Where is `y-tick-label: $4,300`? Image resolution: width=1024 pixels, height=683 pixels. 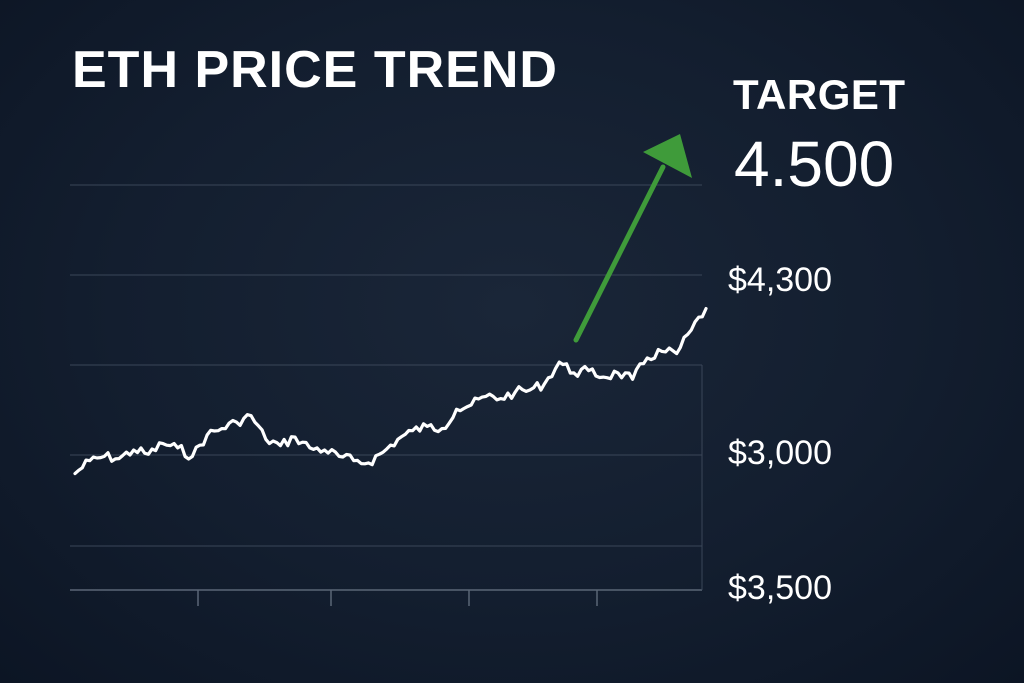 y-tick-label: $4,300 is located at coordinates (780, 280).